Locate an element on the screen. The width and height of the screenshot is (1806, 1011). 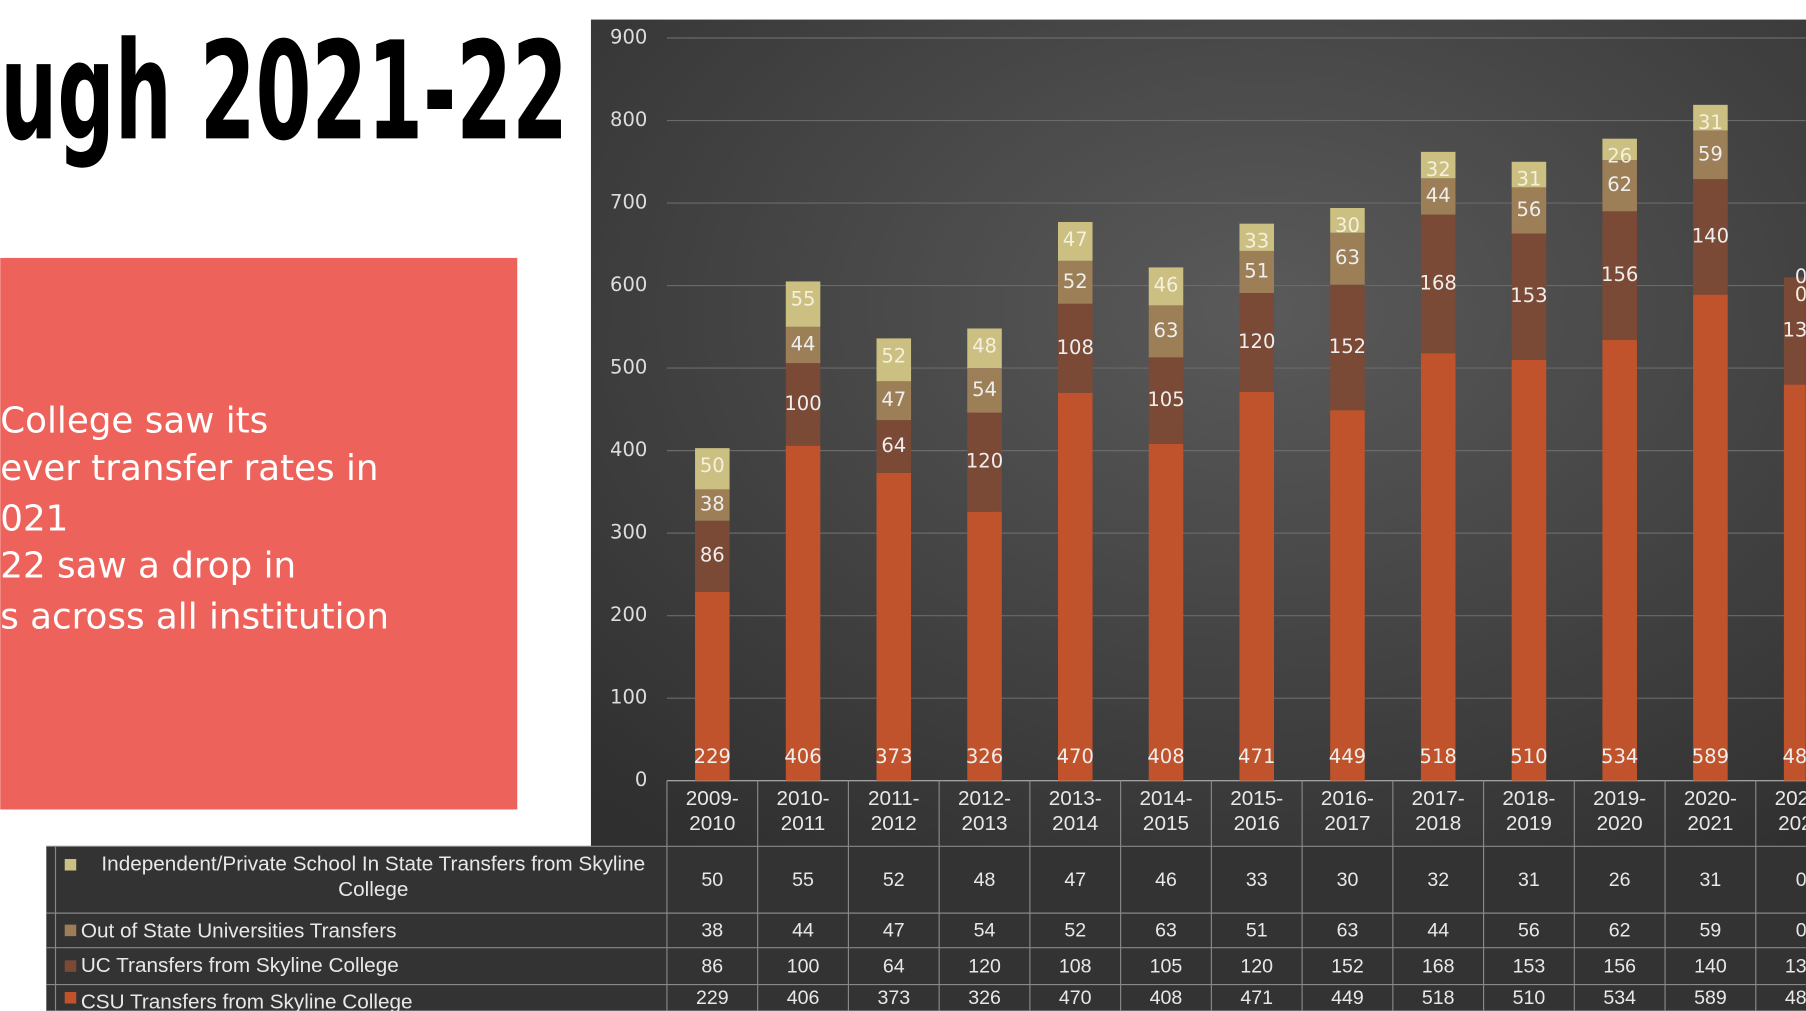
table-value: 326 is located at coordinates (984, 998).